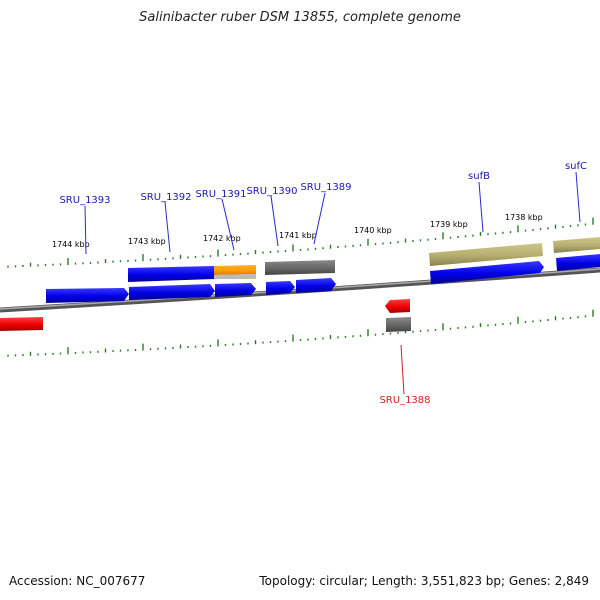 This screenshot has width=600, height=600. What do you see at coordinates (398, 324) in the screenshot?
I see `gene-sru-1388-lower` at bounding box center [398, 324].